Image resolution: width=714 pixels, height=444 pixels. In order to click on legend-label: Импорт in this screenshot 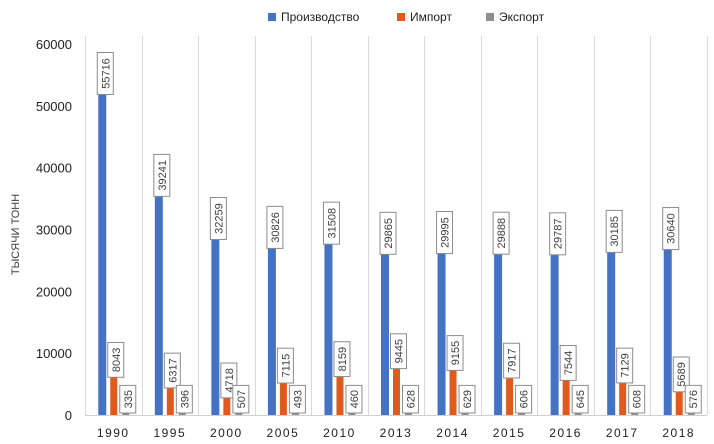, I will do `click(431, 17)`.